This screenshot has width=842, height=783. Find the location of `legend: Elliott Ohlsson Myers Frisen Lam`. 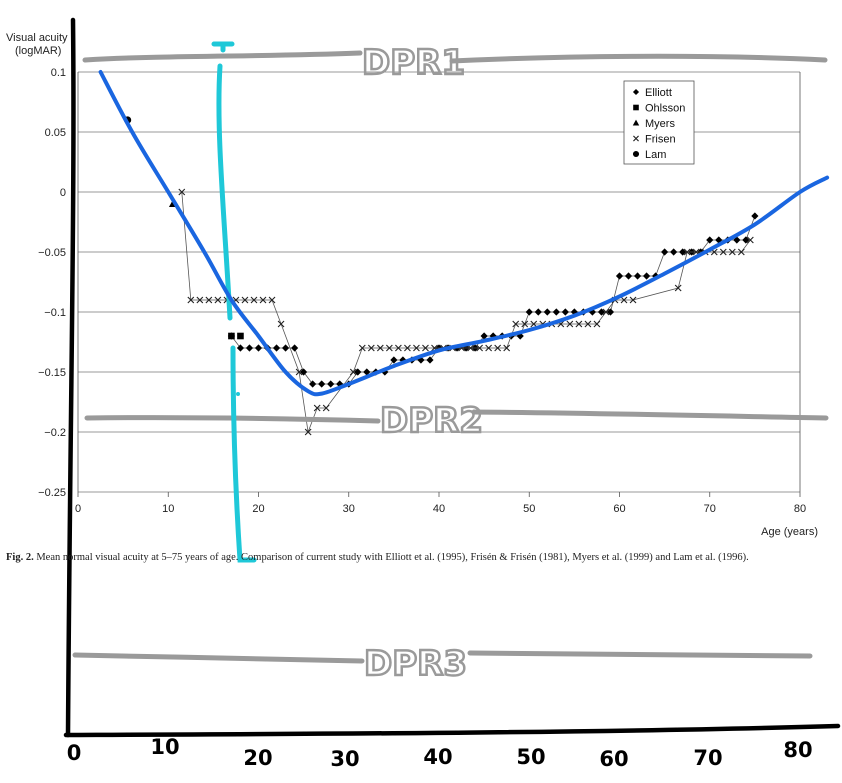

legend: Elliott Ohlsson Myers Frisen Lam is located at coordinates (659, 122).